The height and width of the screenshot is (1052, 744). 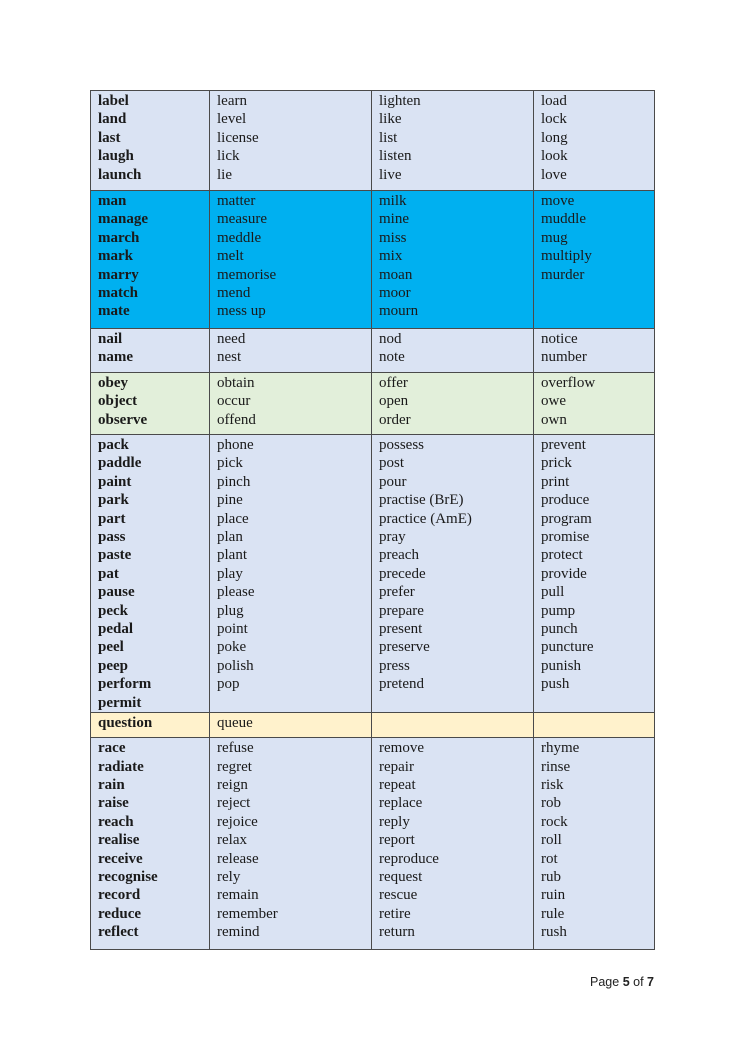 I want to click on word: produce, so click(x=565, y=500).